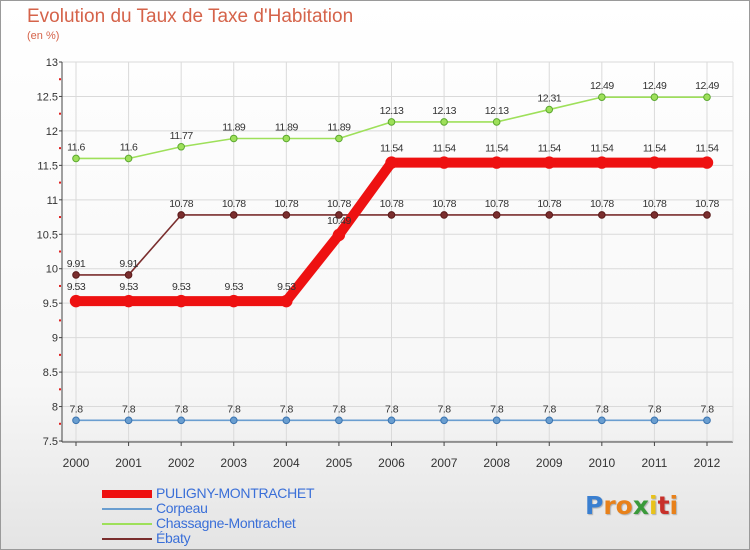  I want to click on x-tick-label: 2007, so click(444, 463).